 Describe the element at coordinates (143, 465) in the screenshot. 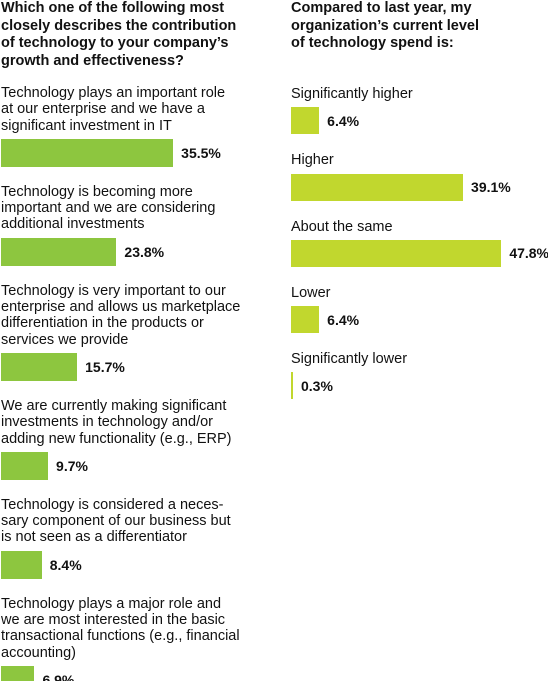

I see `bar-row: 9.7%` at that location.